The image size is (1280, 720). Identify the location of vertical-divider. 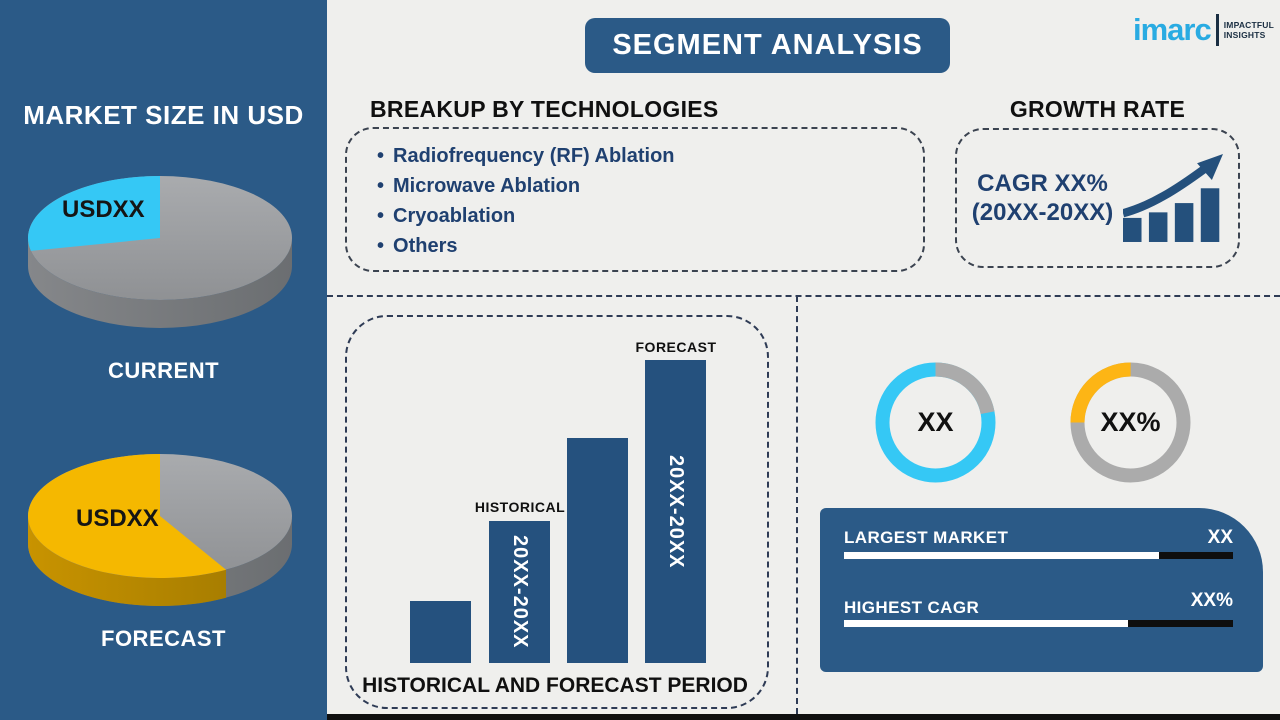
(797, 505).